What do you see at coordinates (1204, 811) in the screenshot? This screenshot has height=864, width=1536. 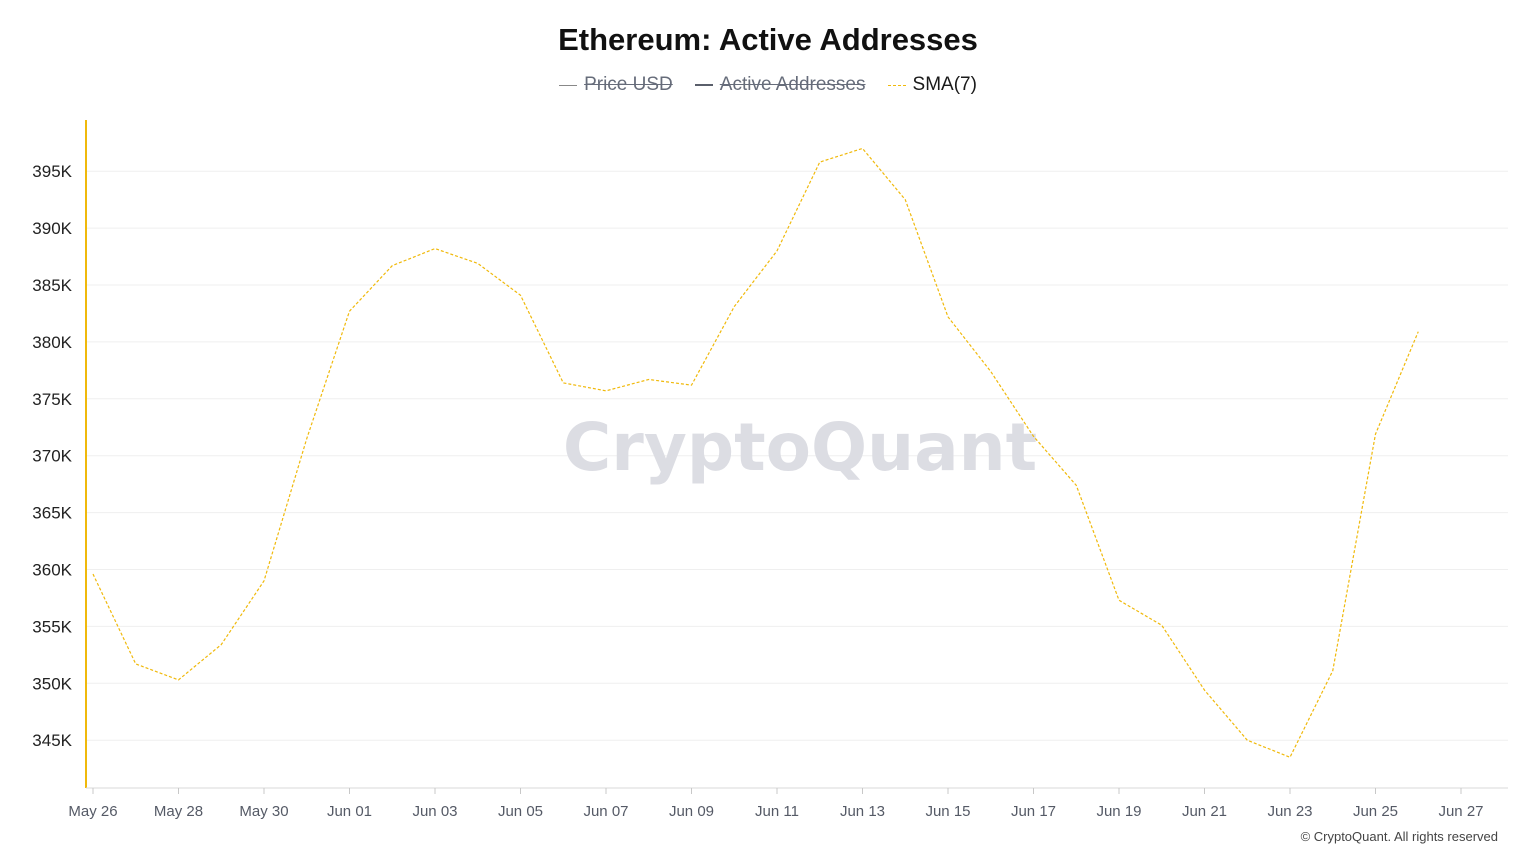 I see `x-tick-label: Jun 21` at bounding box center [1204, 811].